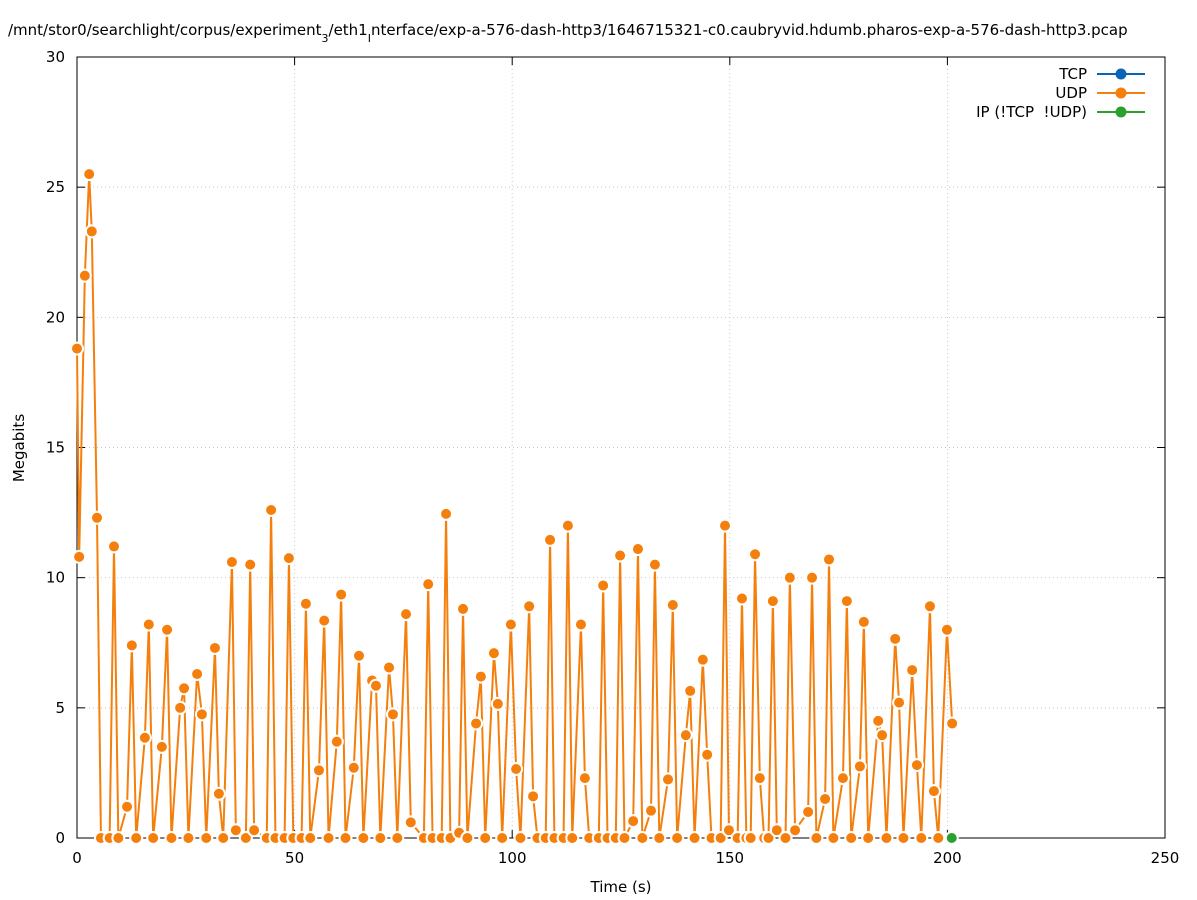 This screenshot has width=1197, height=900. Describe the element at coordinates (55, 317) in the screenshot. I see `y-tick-label: 20` at that location.